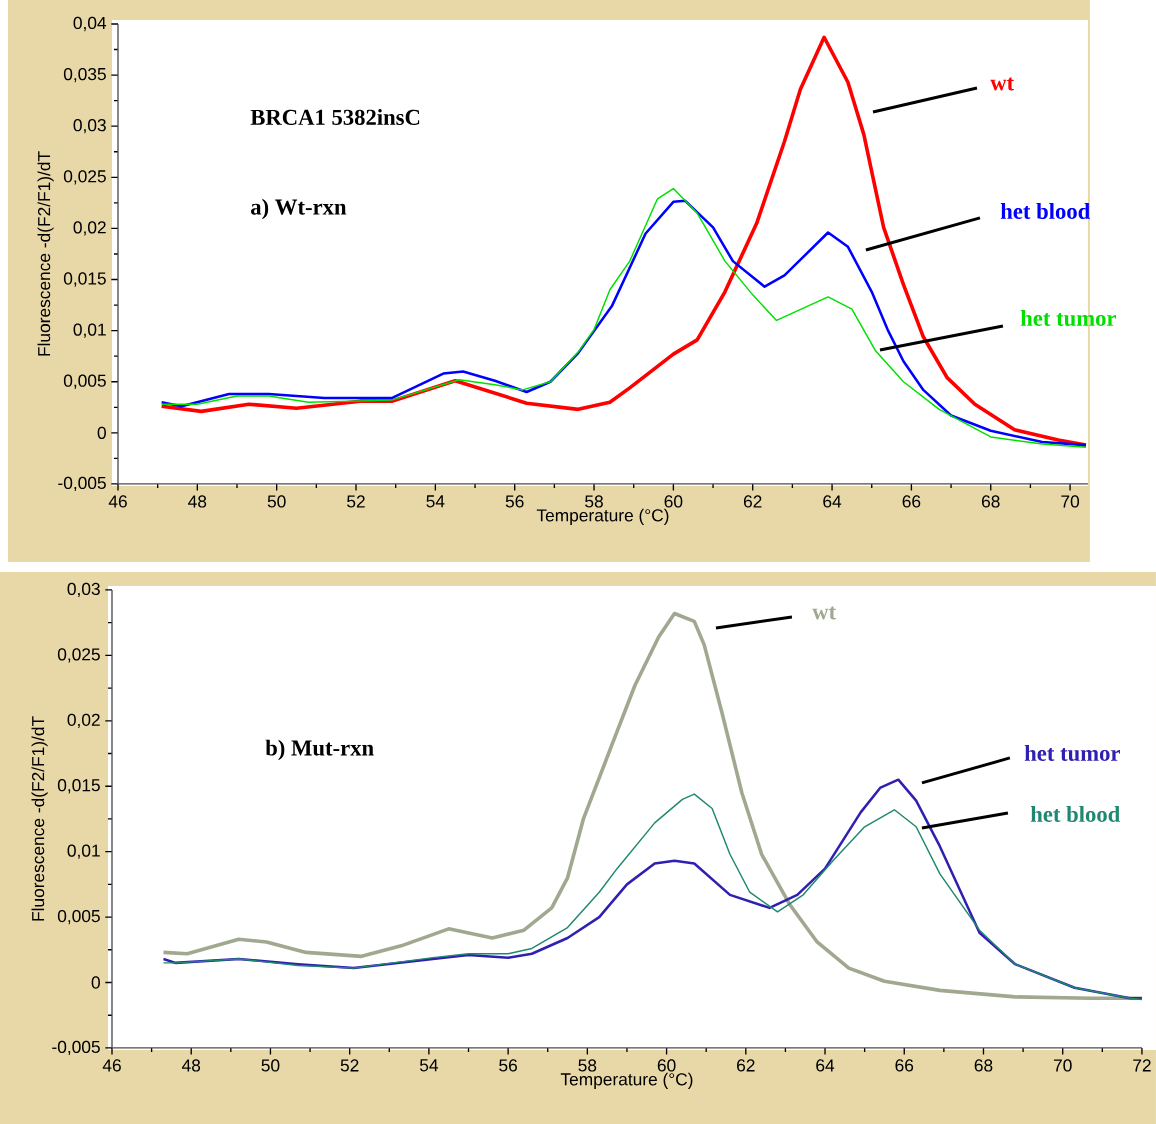 The width and height of the screenshot is (1156, 1124). What do you see at coordinates (1142, 1065) in the screenshot?
I see `x-tick-label: 72` at bounding box center [1142, 1065].